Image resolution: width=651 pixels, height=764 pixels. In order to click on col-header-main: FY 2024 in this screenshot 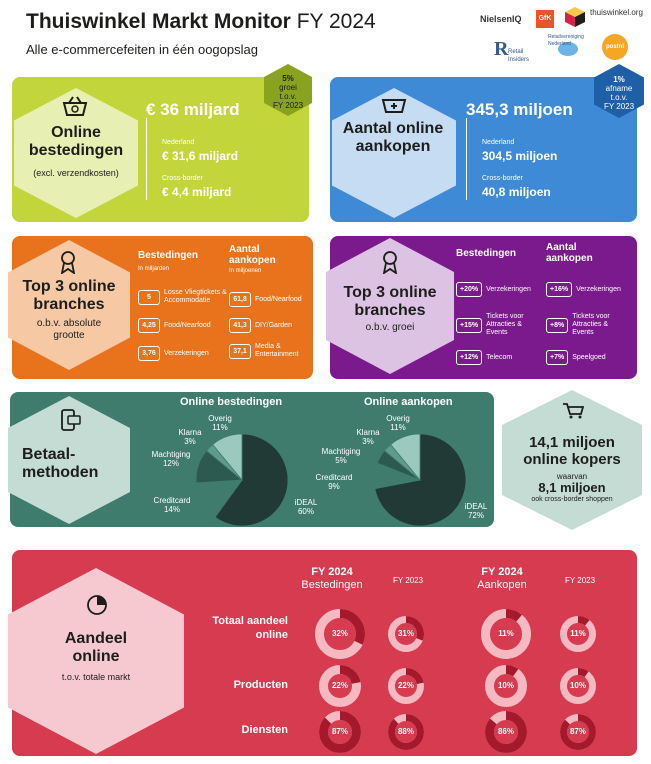, I will do `click(332, 572)`.